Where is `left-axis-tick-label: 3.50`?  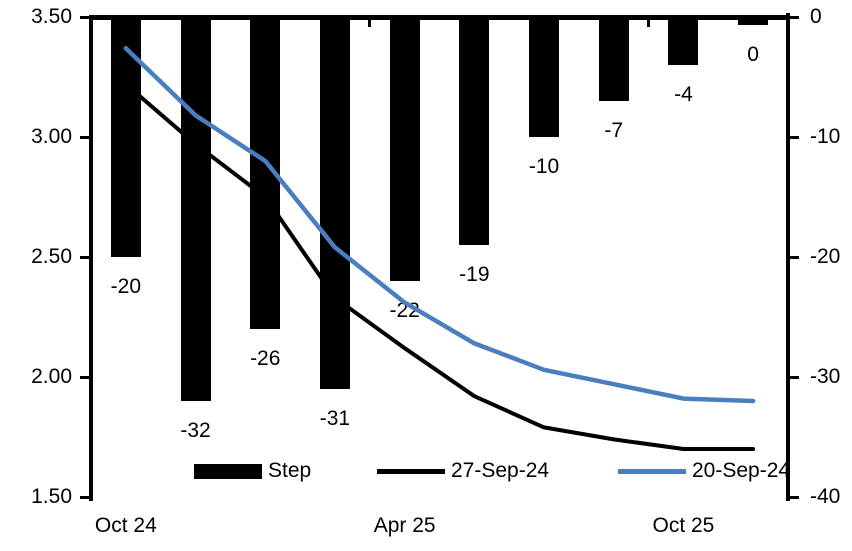 left-axis-tick-label: 3.50 is located at coordinates (51, 16).